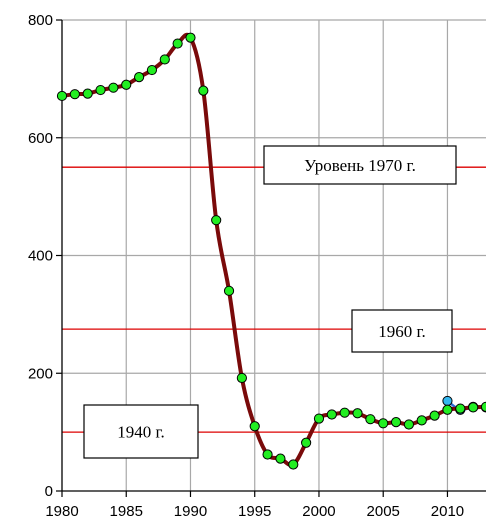 This screenshot has width=486, height=529. I want to click on reference-label: Уровень 1970 г., so click(360, 165).